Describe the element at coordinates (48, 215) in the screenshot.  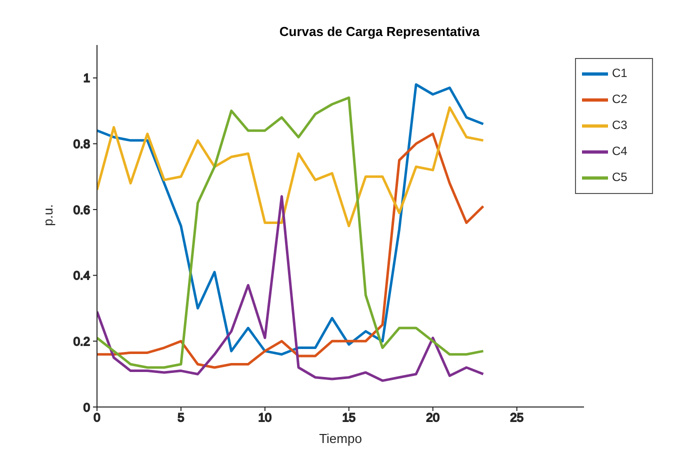
I see `y-axis-title: p.u.` at that location.